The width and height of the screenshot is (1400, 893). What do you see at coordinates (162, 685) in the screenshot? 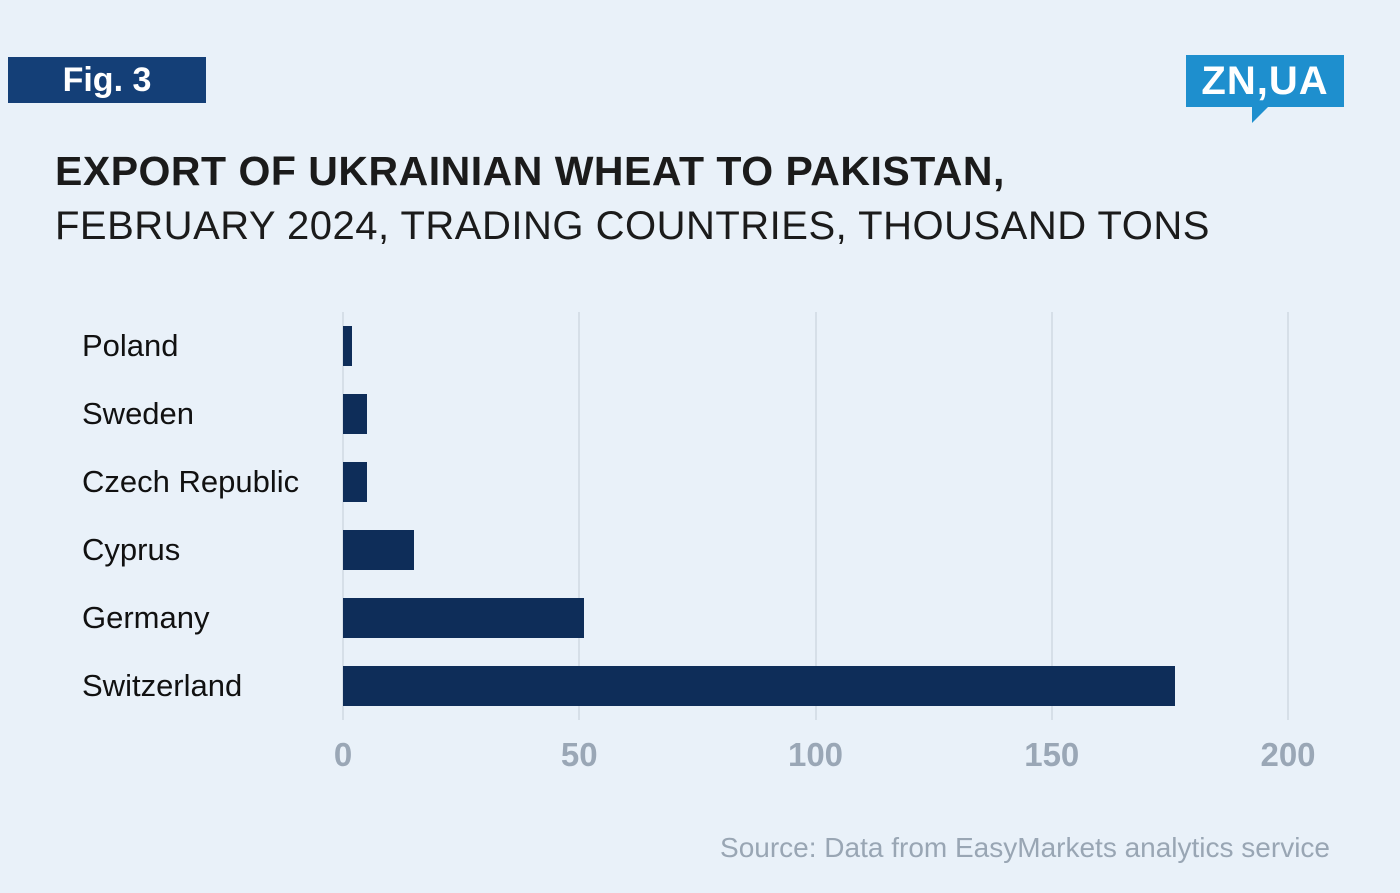
I see `category-label-switzerland: Switzerland` at bounding box center [162, 685].